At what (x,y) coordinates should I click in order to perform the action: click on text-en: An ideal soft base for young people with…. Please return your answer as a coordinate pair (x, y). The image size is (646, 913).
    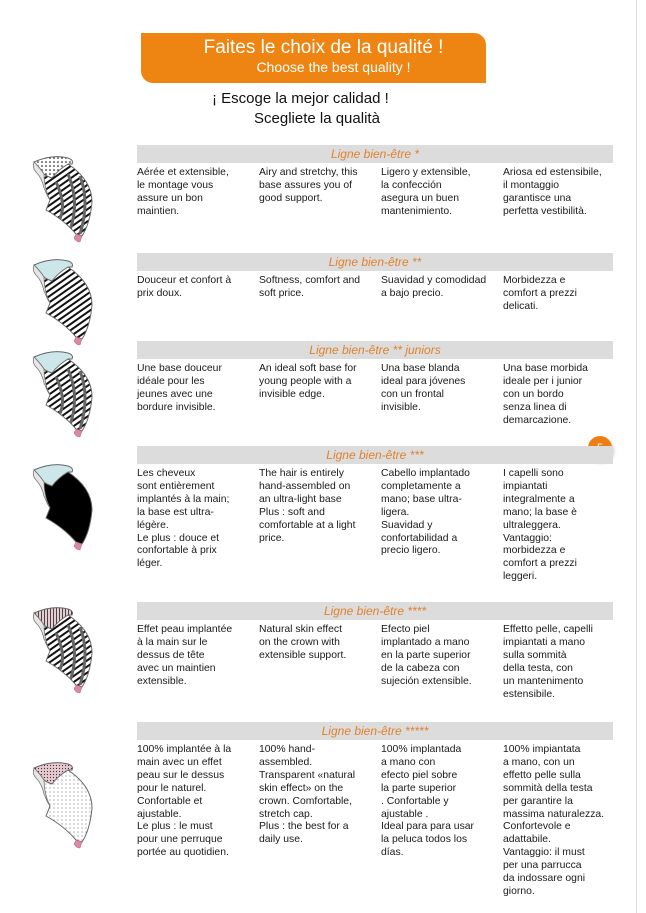
    Looking at the image, I should click on (308, 381).